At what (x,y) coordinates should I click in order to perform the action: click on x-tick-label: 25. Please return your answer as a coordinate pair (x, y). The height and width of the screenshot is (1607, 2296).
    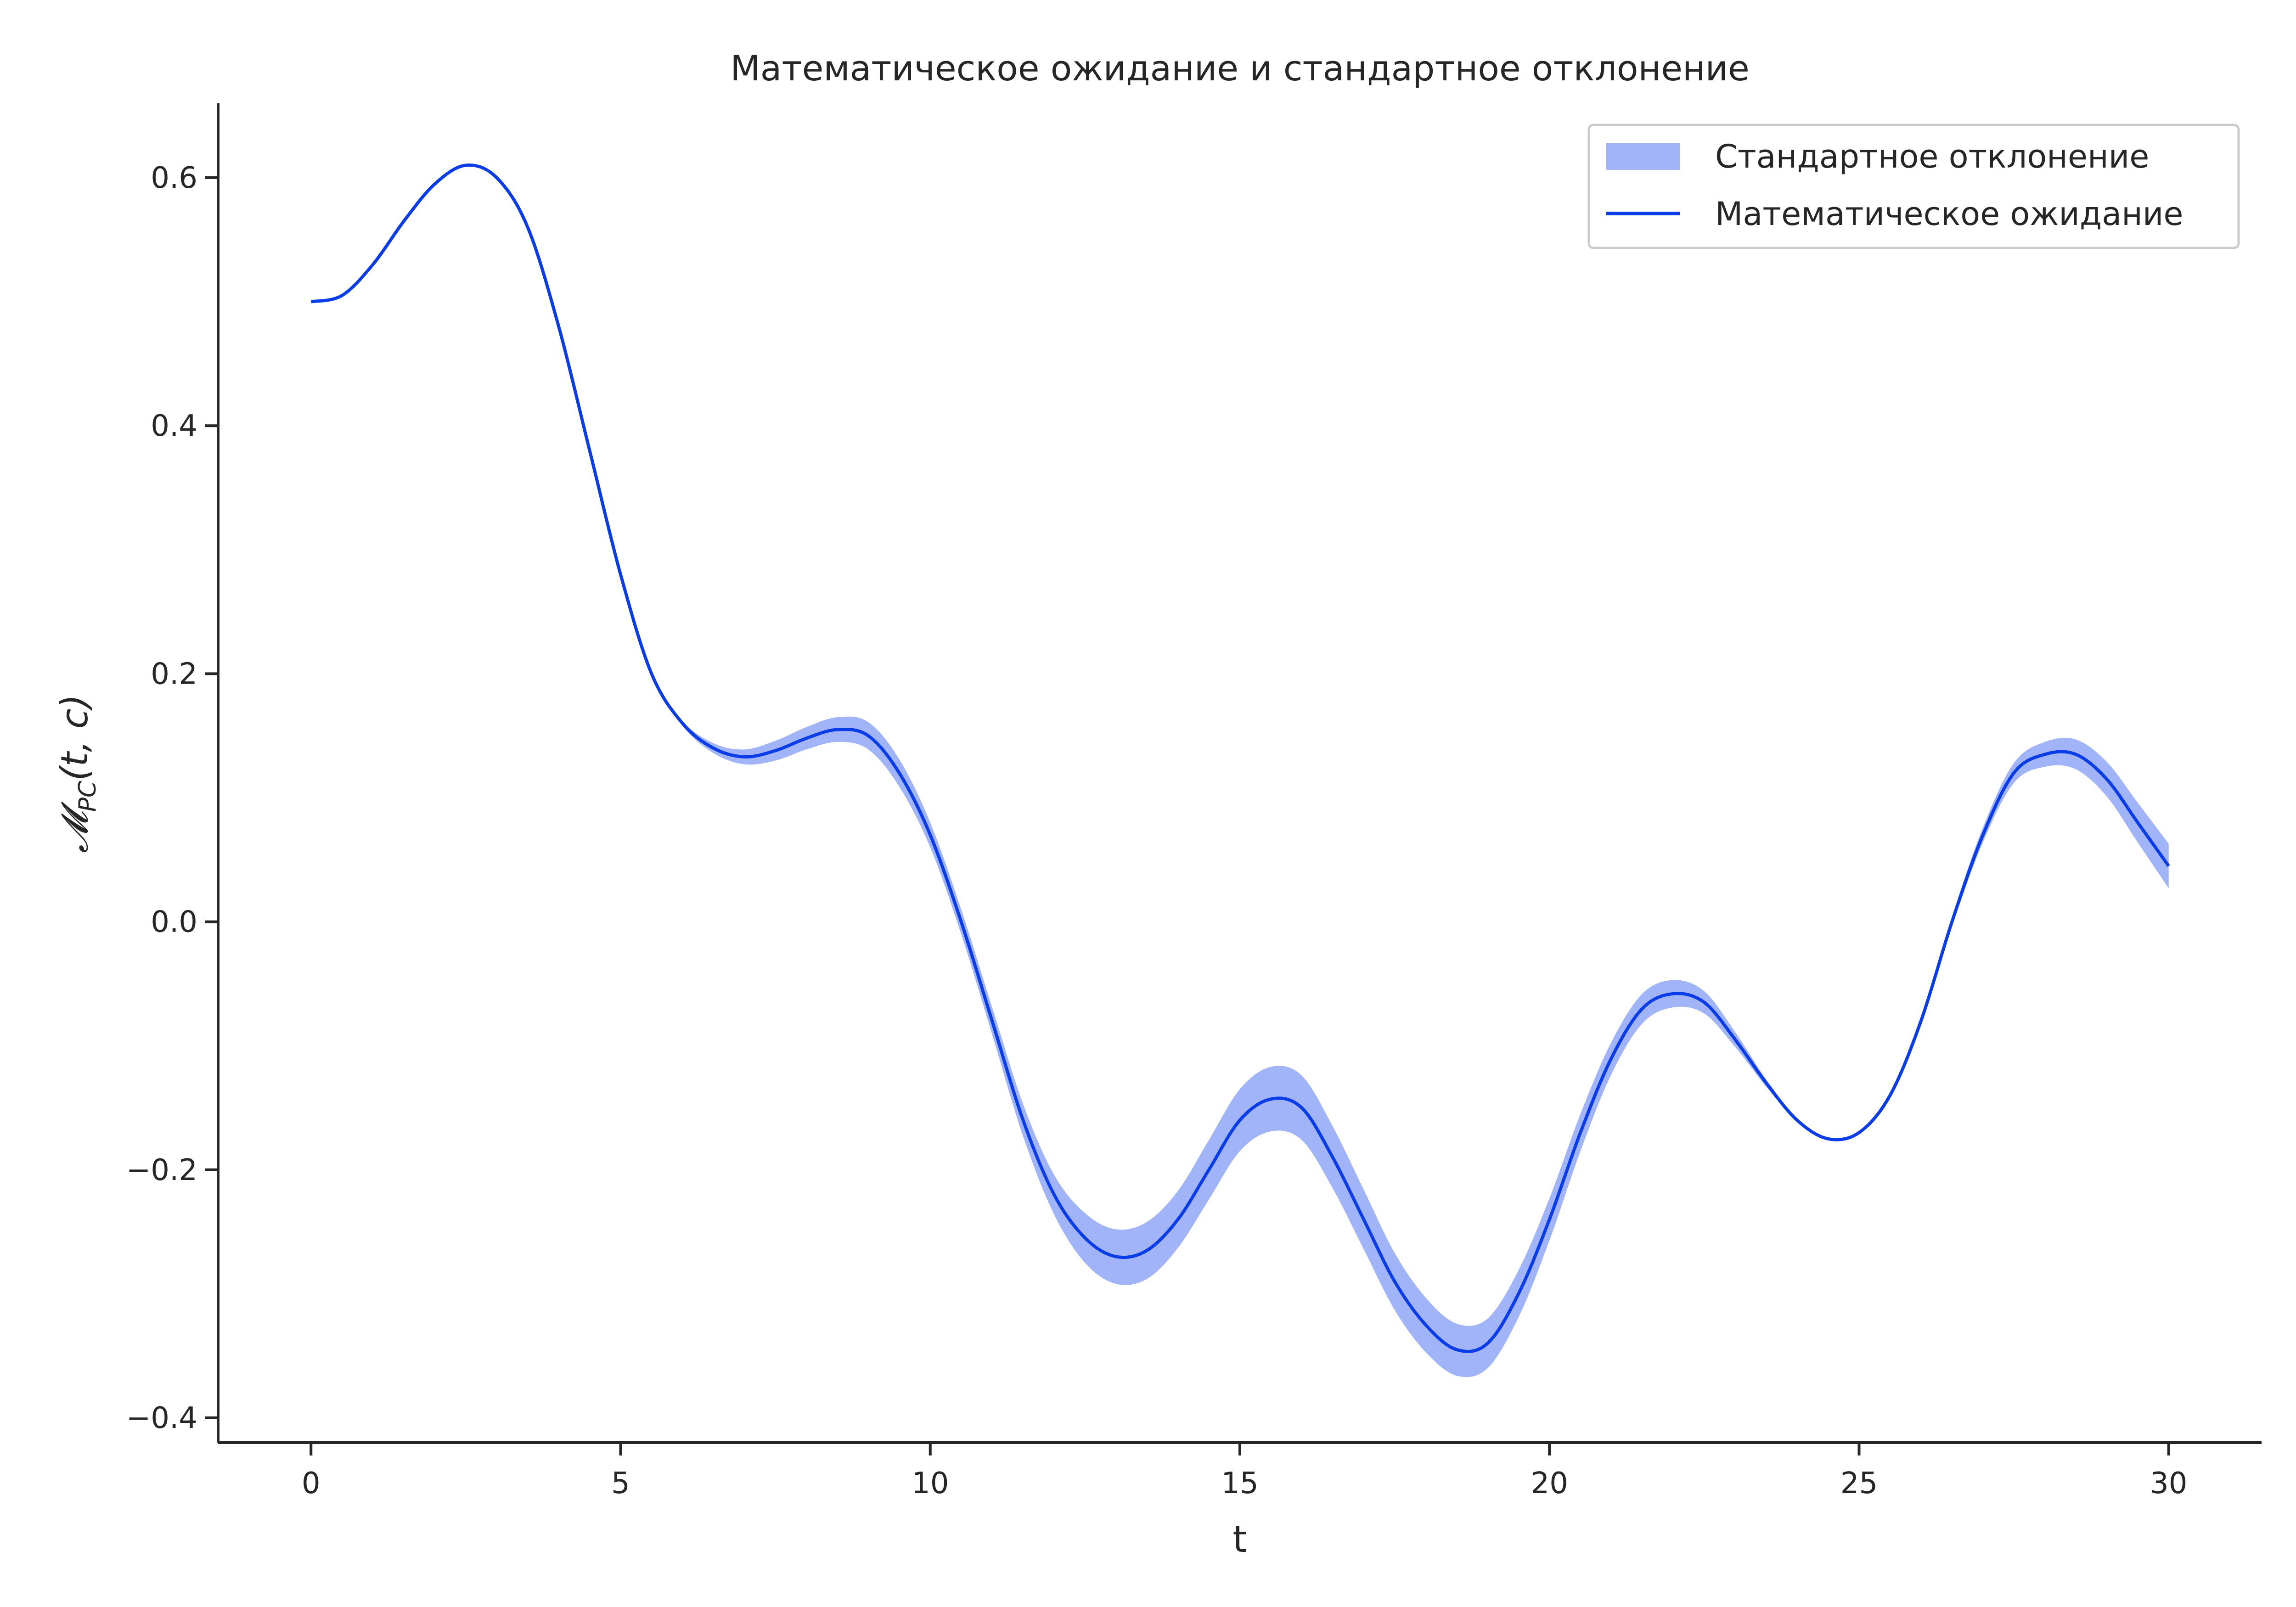
    Looking at the image, I should click on (1859, 1483).